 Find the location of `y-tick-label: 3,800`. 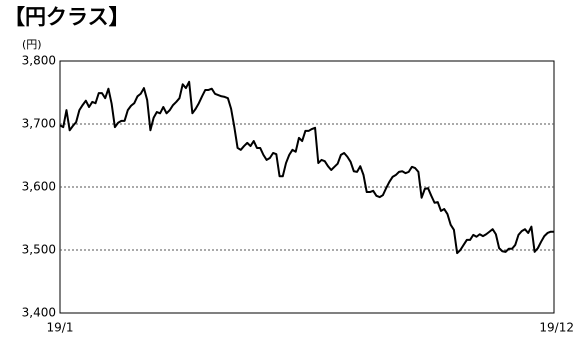

y-tick-label: 3,800 is located at coordinates (39, 61).